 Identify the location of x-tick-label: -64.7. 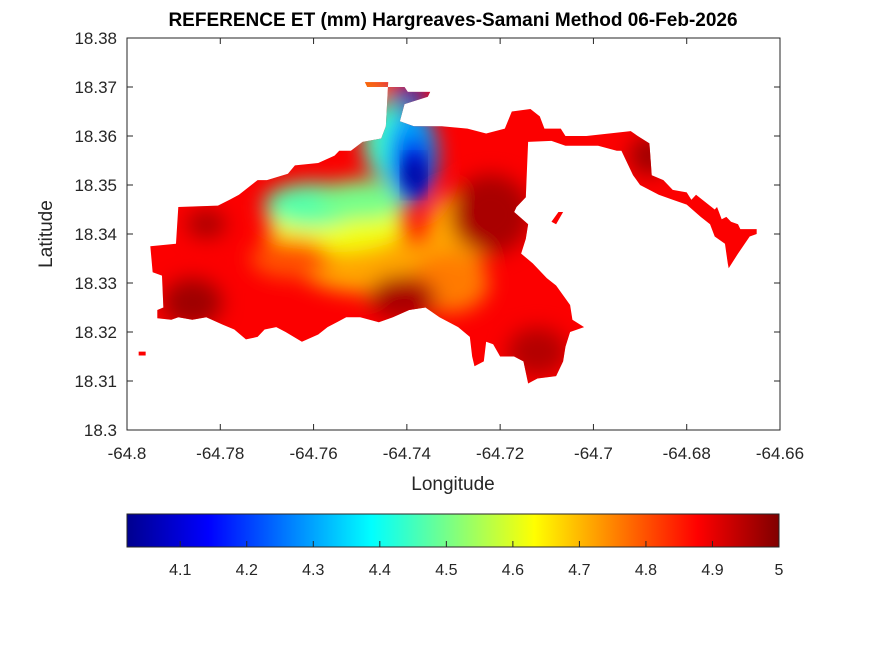
(593, 453).